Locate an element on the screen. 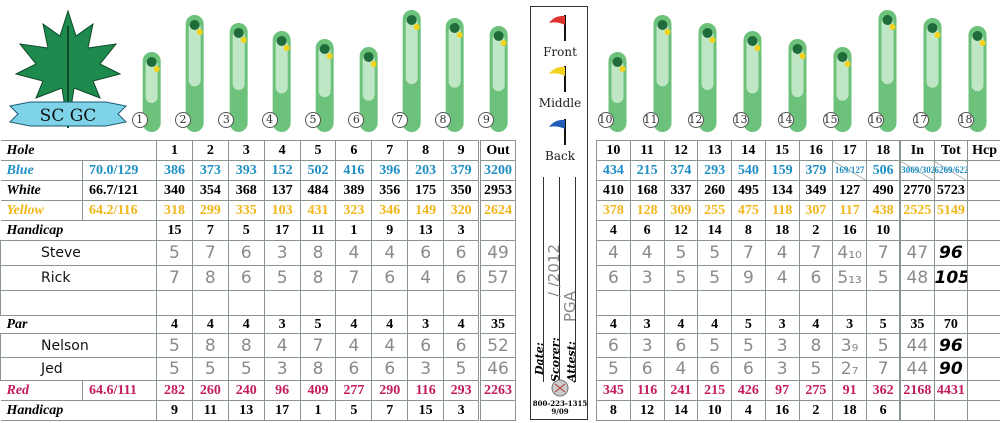 The width and height of the screenshot is (1000, 423). score-cell: 52 is located at coordinates (497, 345).